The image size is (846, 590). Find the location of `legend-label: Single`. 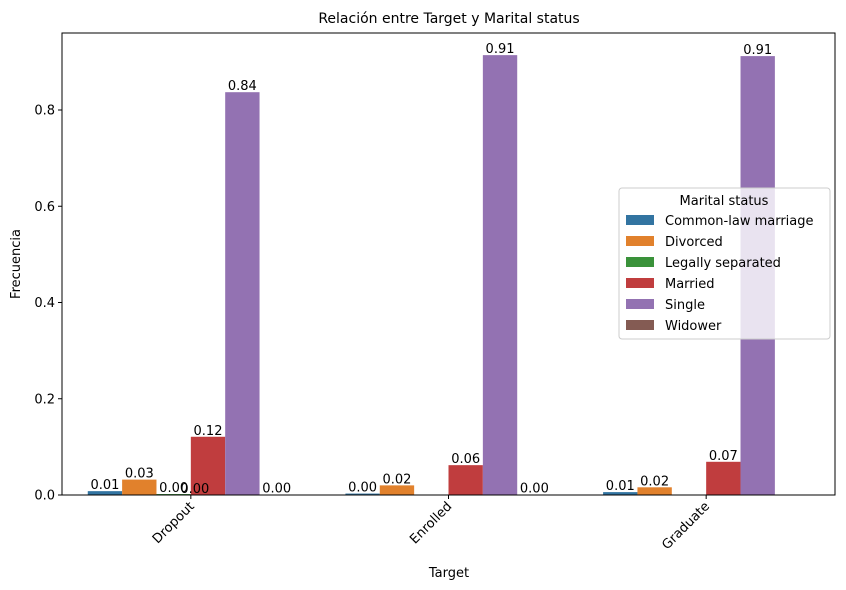

legend-label: Single is located at coordinates (685, 305).